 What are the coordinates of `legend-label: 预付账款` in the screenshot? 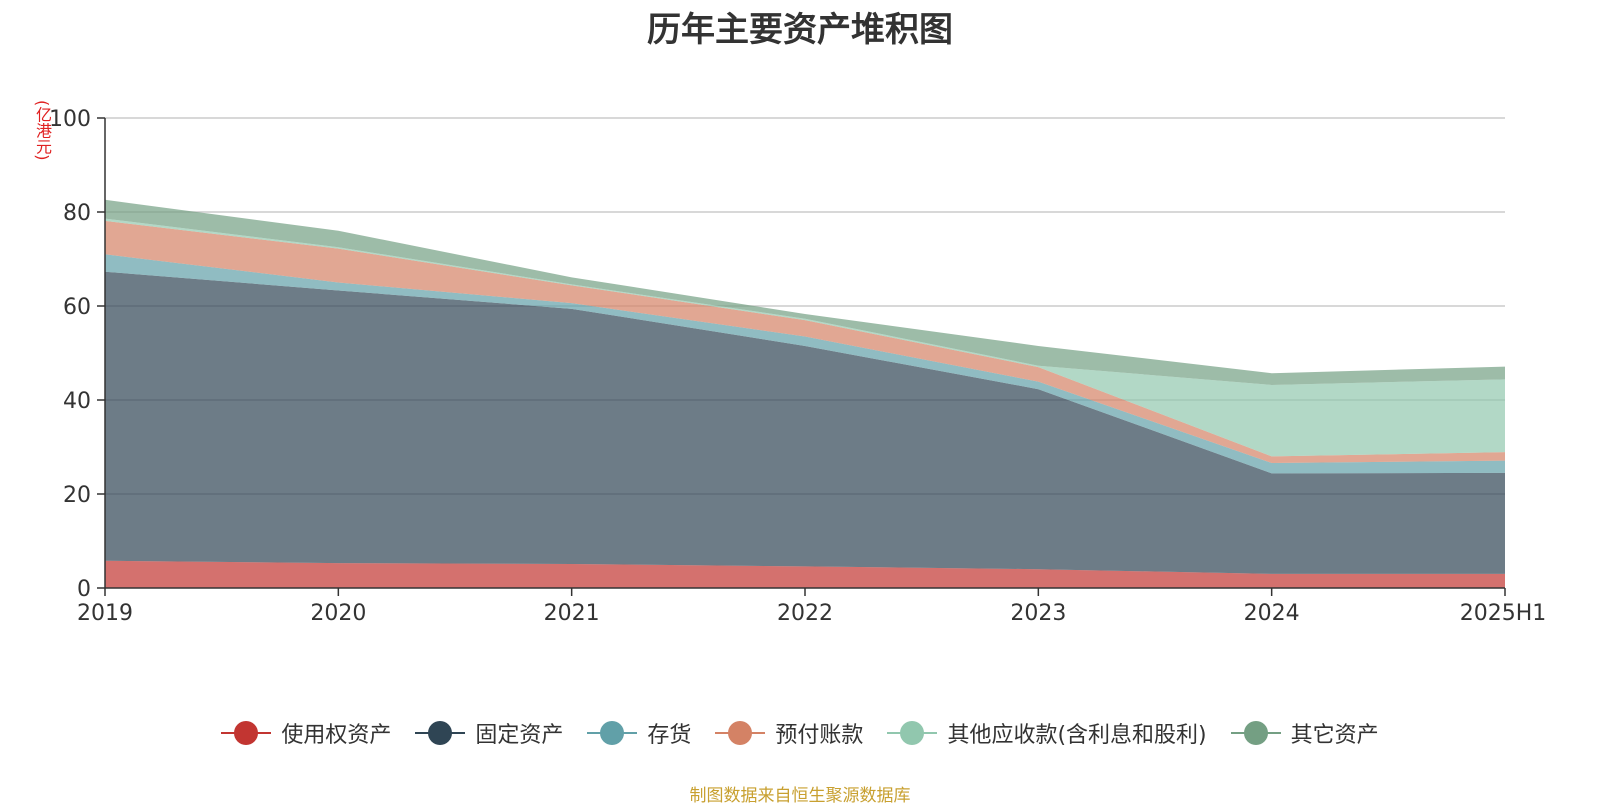 It's located at (819, 735).